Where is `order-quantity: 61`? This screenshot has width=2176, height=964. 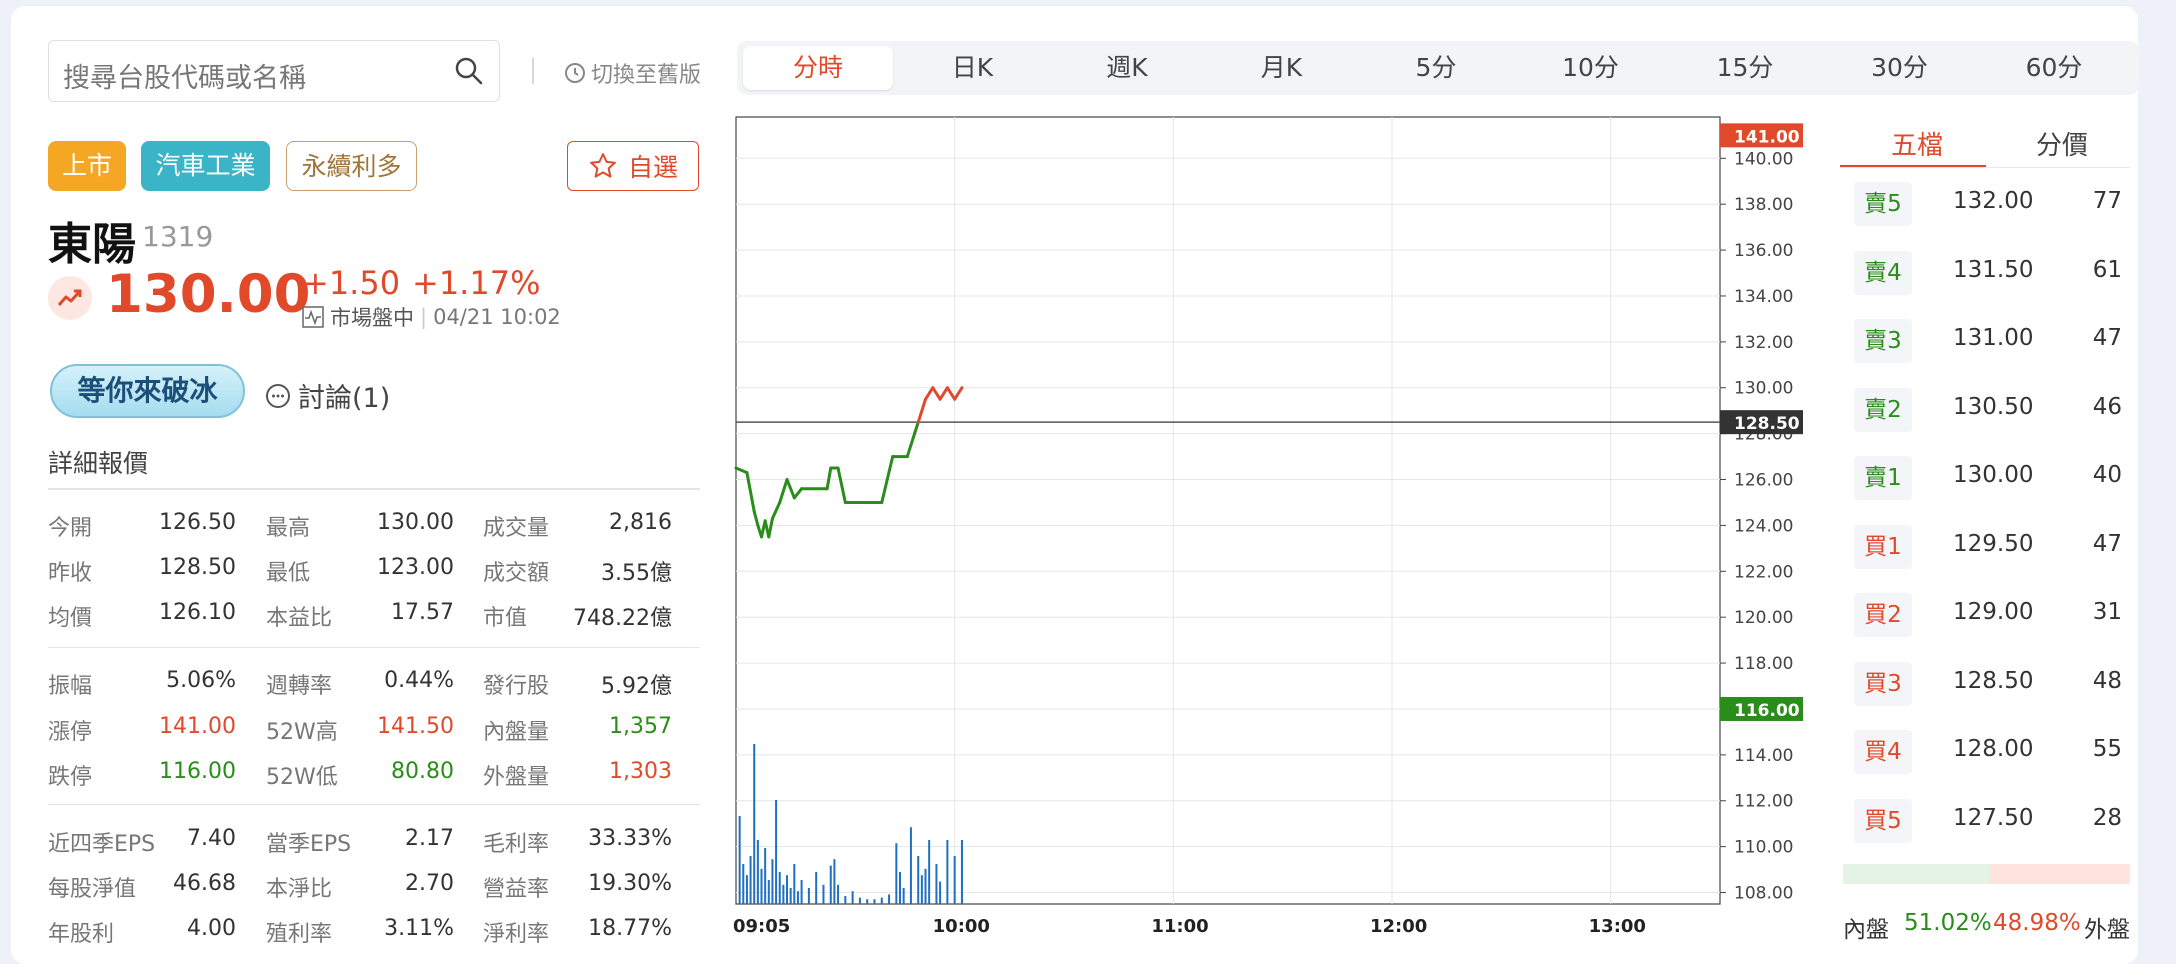 order-quantity: 61 is located at coordinates (2107, 269).